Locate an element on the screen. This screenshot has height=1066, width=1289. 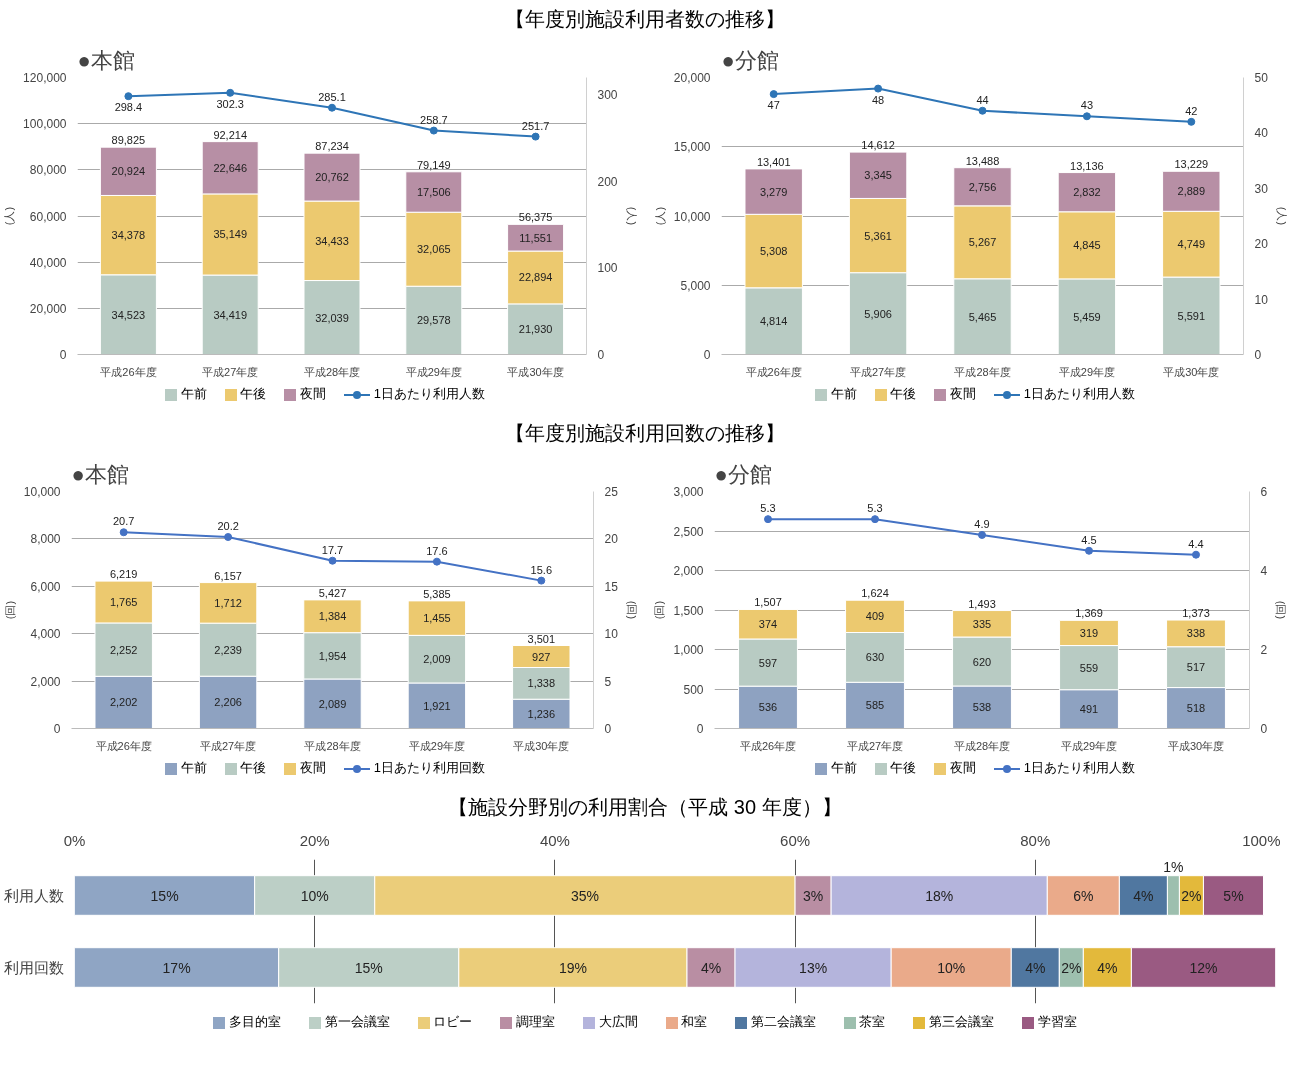
data-label: 338 is located at coordinates (1196, 633).